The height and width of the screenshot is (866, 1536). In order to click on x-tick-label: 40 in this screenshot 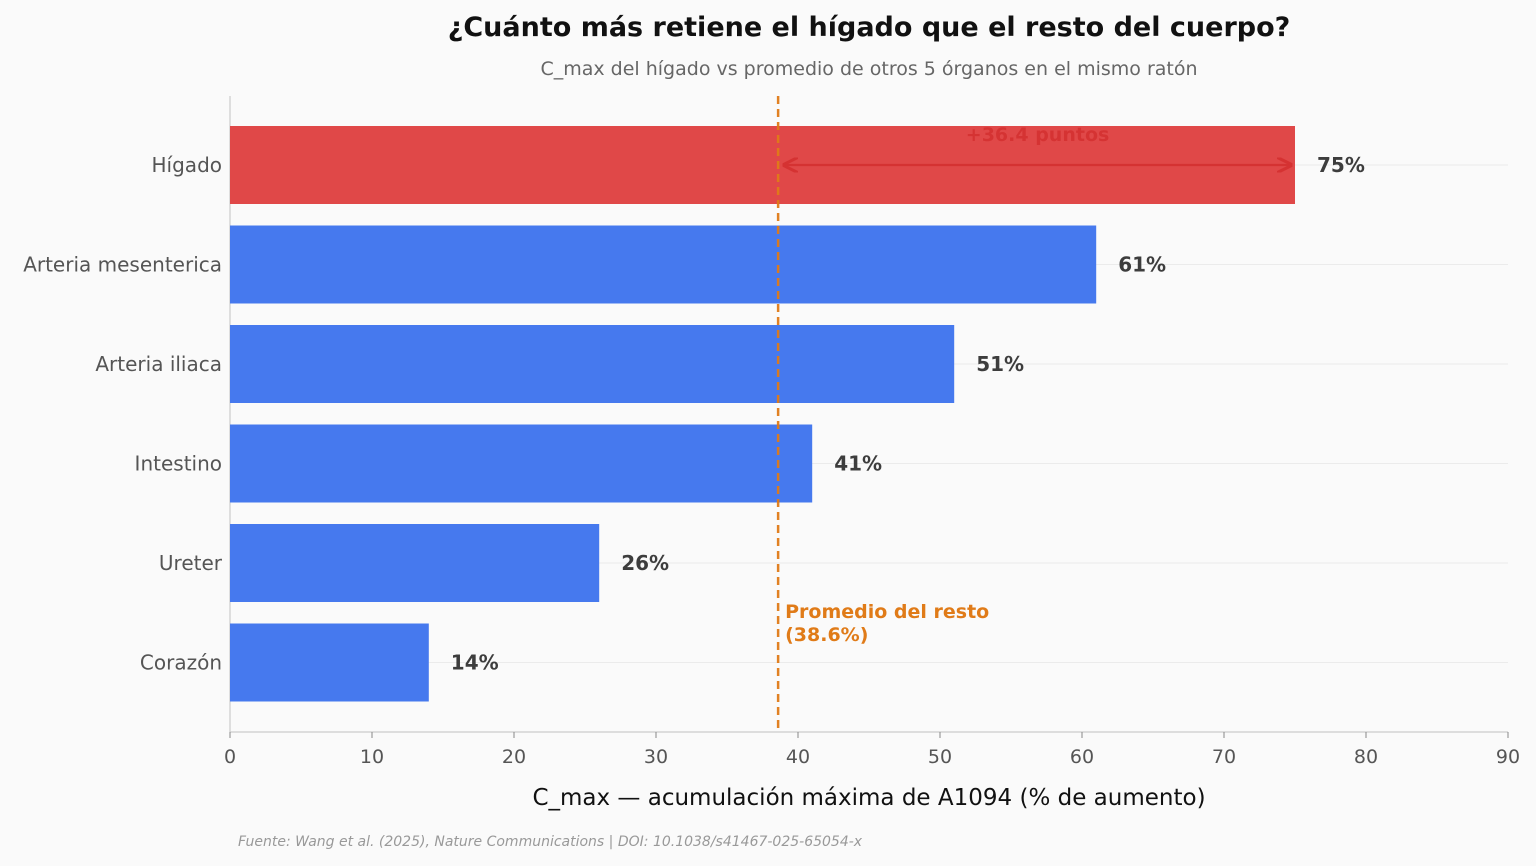, I will do `click(798, 757)`.